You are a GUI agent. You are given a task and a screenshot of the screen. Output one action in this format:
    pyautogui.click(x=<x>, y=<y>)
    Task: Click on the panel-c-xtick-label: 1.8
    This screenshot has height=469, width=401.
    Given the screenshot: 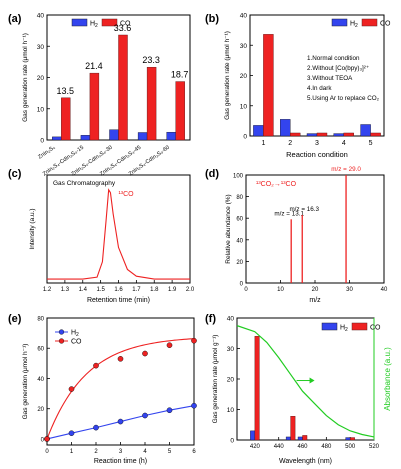 What is the action you would take?
    pyautogui.click(x=154, y=290)
    